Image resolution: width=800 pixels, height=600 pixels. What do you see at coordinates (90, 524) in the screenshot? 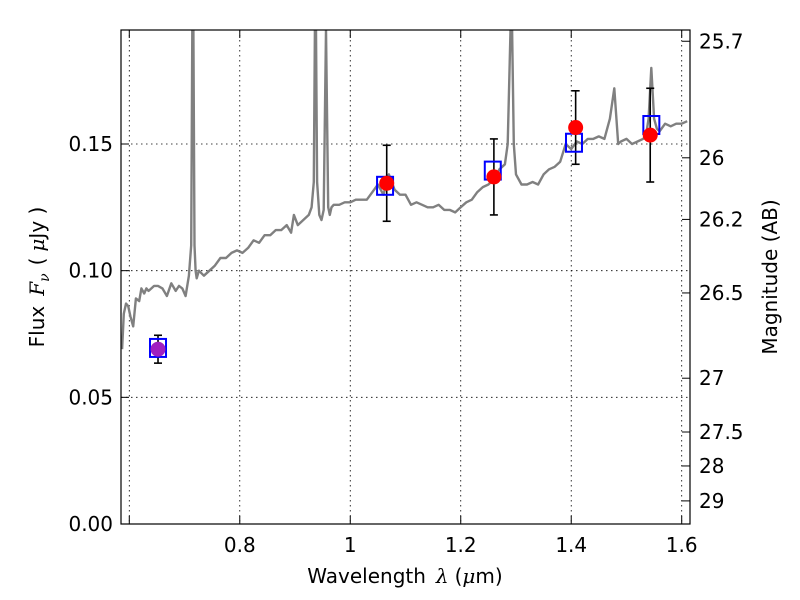
I see `y-tick-label: 0.00` at bounding box center [90, 524].